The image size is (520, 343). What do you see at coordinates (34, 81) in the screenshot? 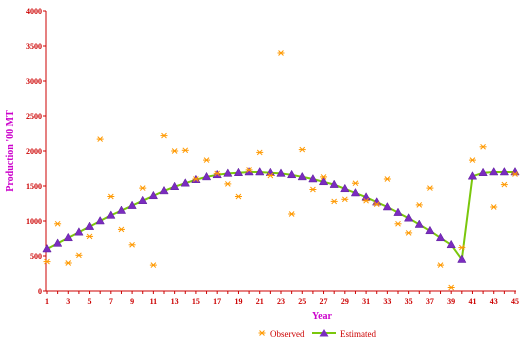
I see `y-tick-label: 3000` at bounding box center [34, 81].